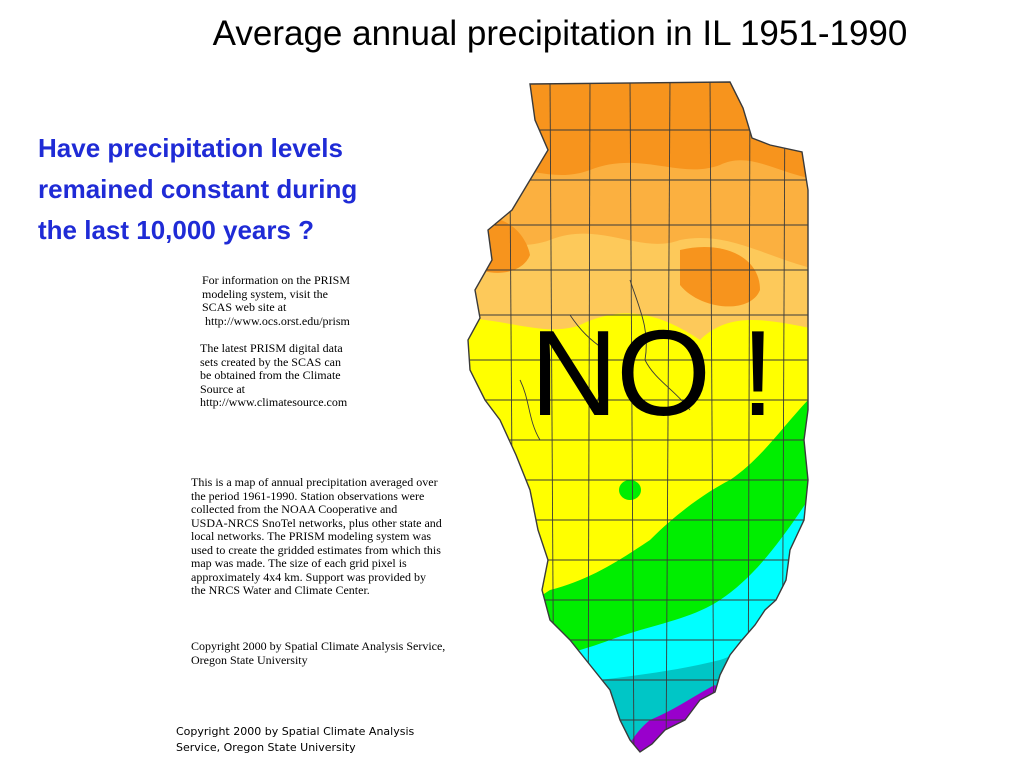 This screenshot has height=768, width=1024. Describe the element at coordinates (249, 659) in the screenshot. I see `copyright-line: Oregon State University` at that location.